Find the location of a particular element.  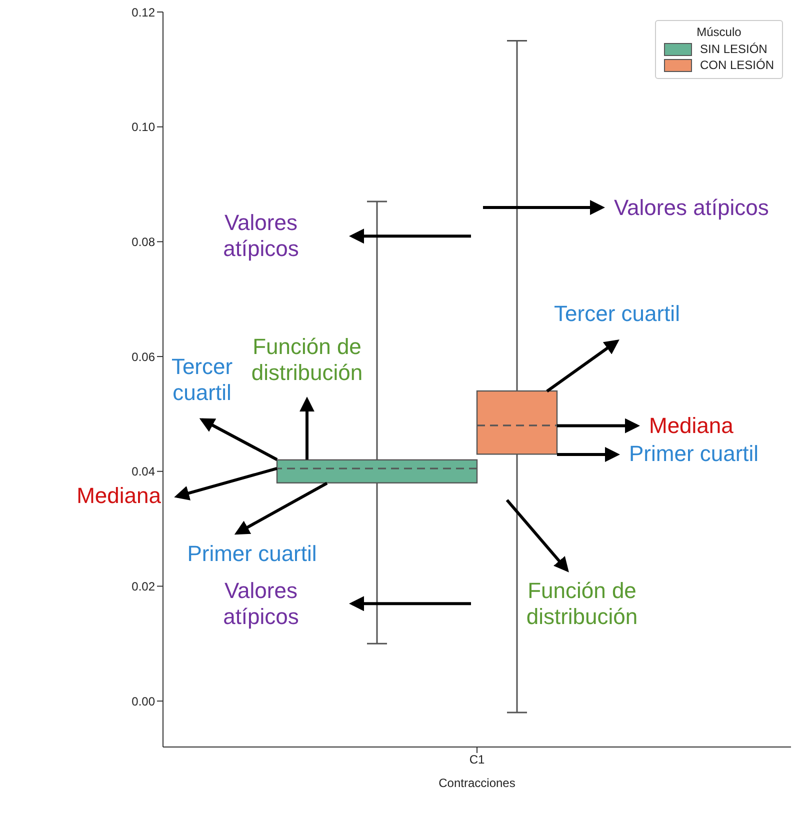

y-tick-label: 0.06 is located at coordinates (144, 357).